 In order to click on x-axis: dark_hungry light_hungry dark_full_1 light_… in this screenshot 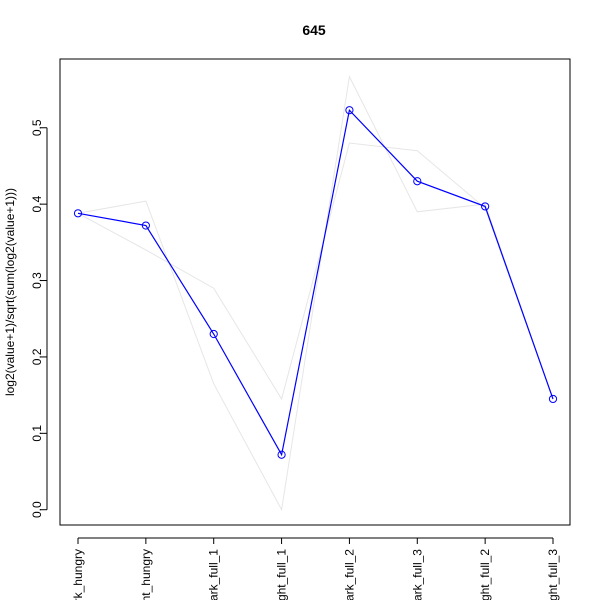, I will do `click(315, 568)`.